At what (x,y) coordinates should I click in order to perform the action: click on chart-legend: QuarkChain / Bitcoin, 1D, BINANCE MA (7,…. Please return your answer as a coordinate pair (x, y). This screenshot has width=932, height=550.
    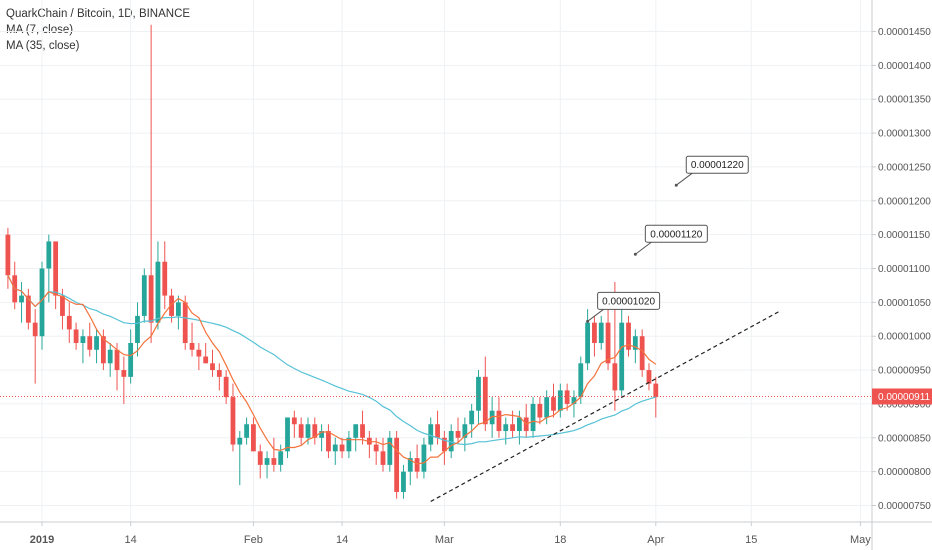
    Looking at the image, I should click on (98, 30).